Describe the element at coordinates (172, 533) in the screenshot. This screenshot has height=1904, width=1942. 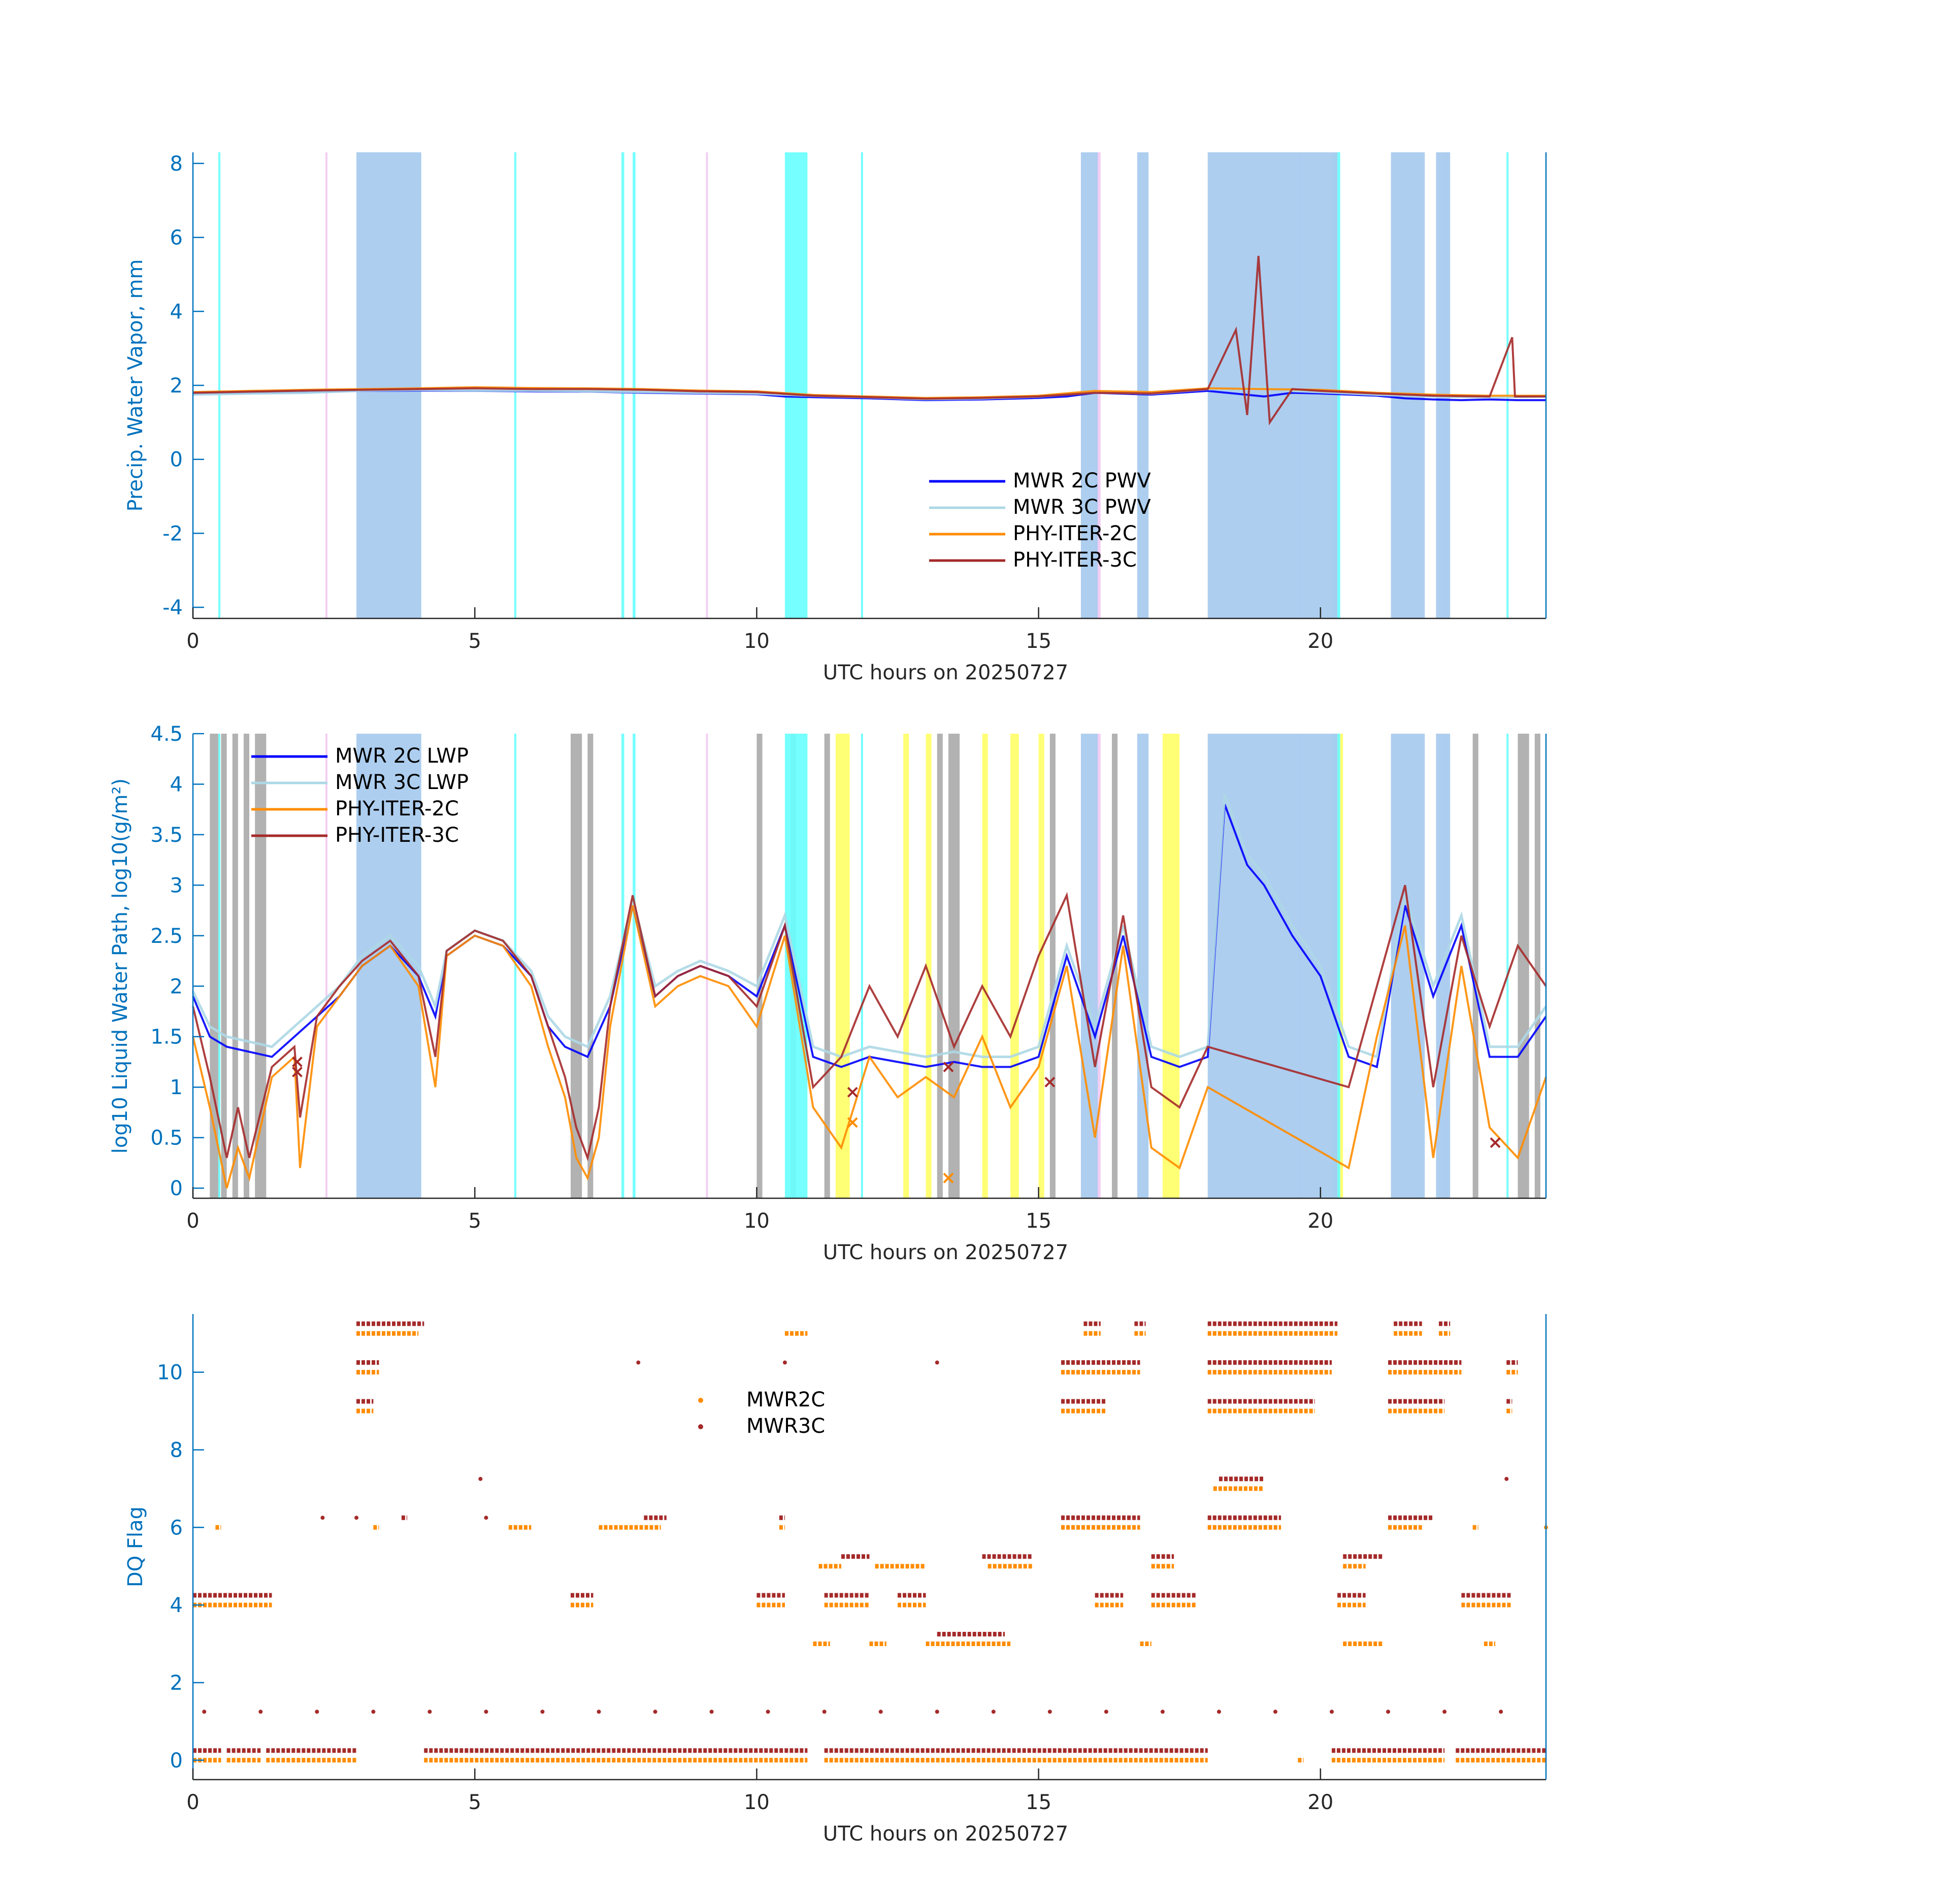
I see `y-tick-label: -2` at that location.